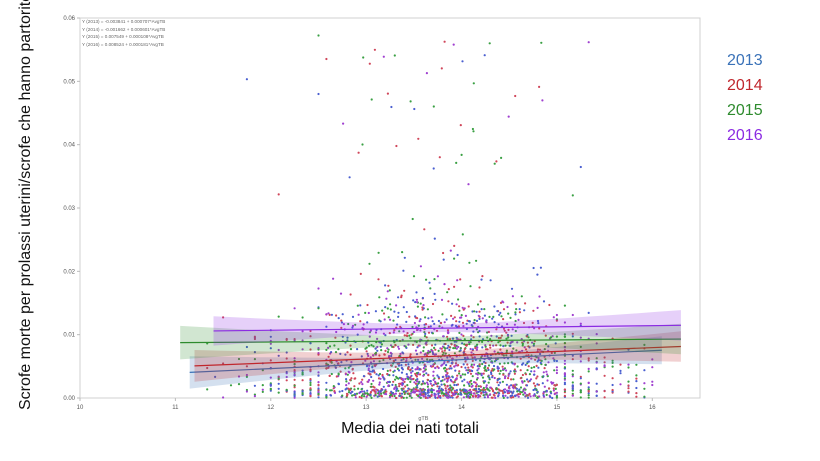 The height and width of the screenshot is (461, 820). What do you see at coordinates (461, 408) in the screenshot?
I see `x-tick-label: 14` at bounding box center [461, 408].